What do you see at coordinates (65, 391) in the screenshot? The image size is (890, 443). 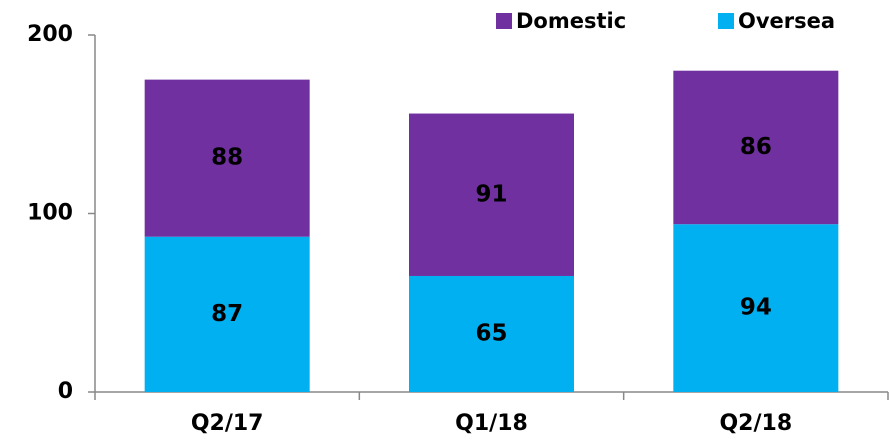 I see `y-tick-label: 0` at bounding box center [65, 391].